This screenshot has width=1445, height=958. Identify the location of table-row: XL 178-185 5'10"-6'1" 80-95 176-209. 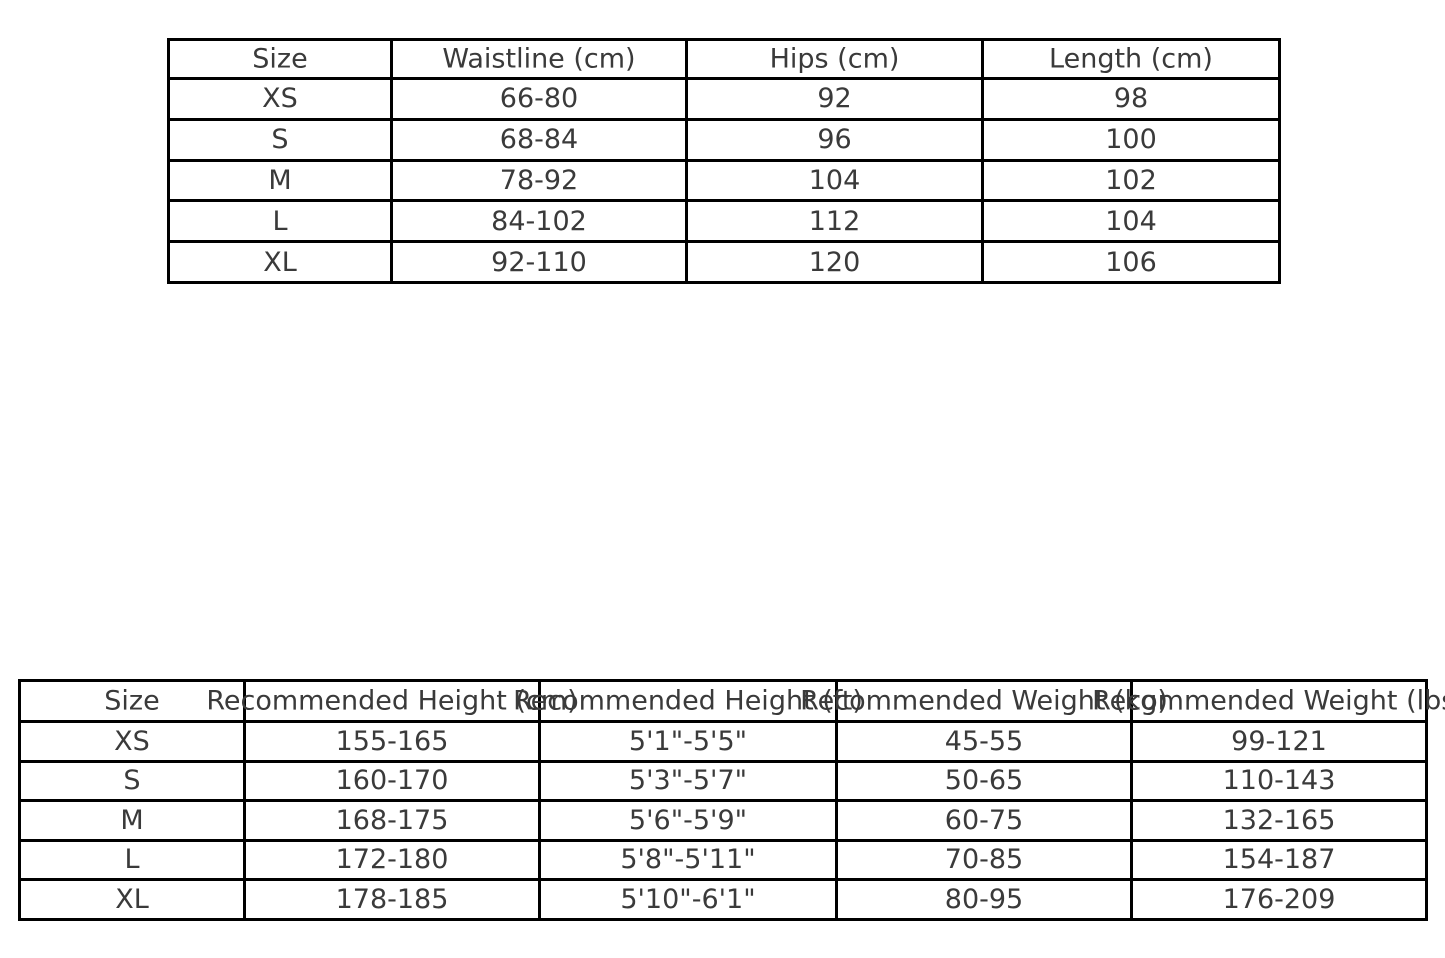
(723, 899).